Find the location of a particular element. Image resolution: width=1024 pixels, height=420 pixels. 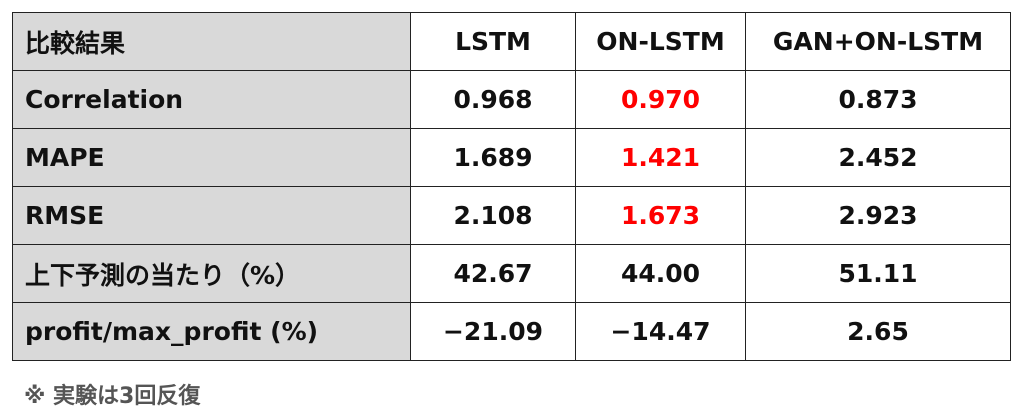

row: MAPE 1.689 1.421 2.452 is located at coordinates (511, 157).